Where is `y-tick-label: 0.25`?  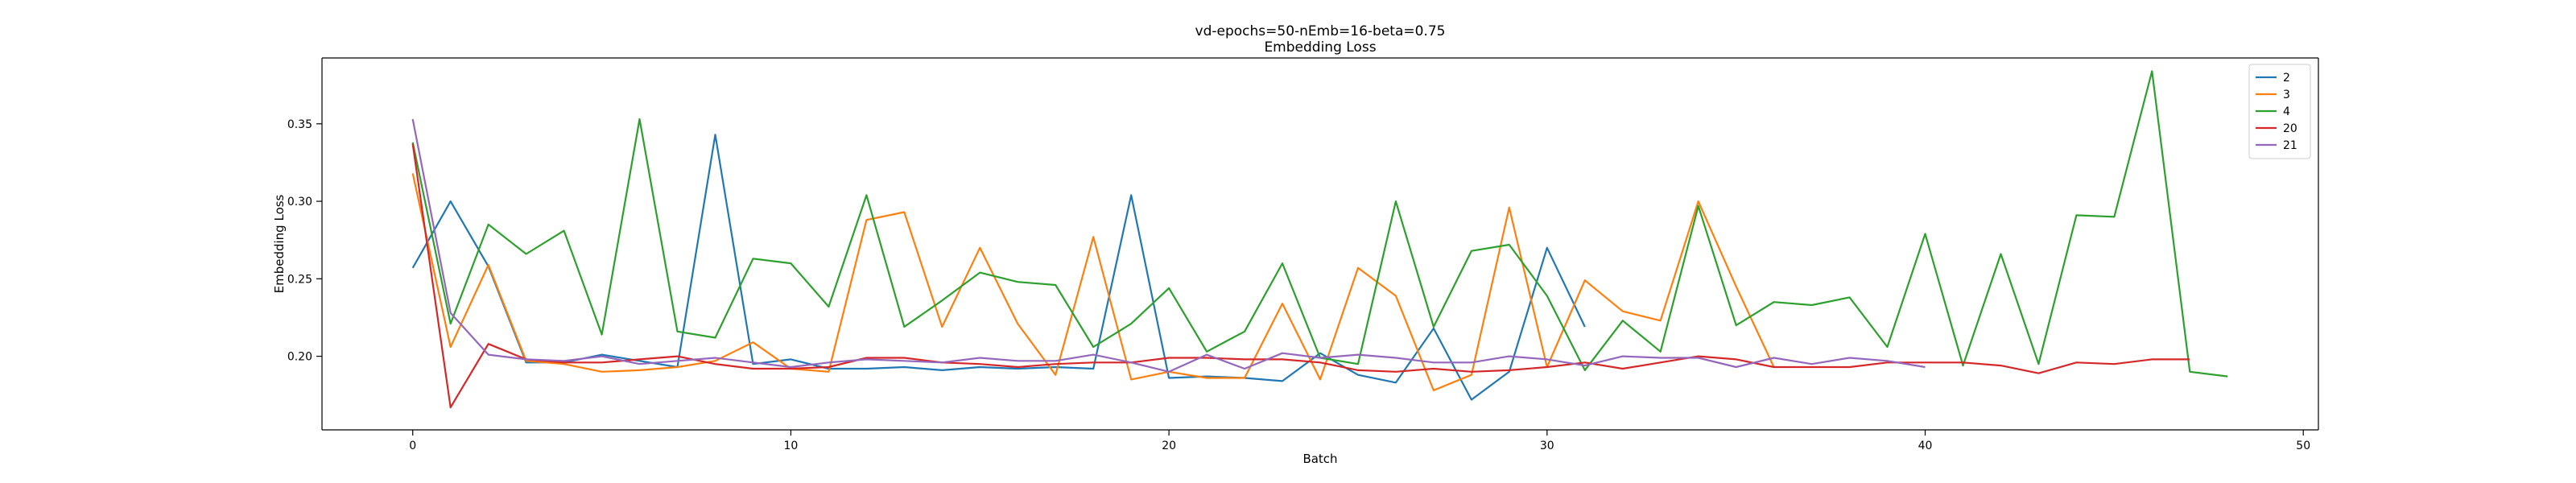
y-tick-label: 0.25 is located at coordinates (299, 279).